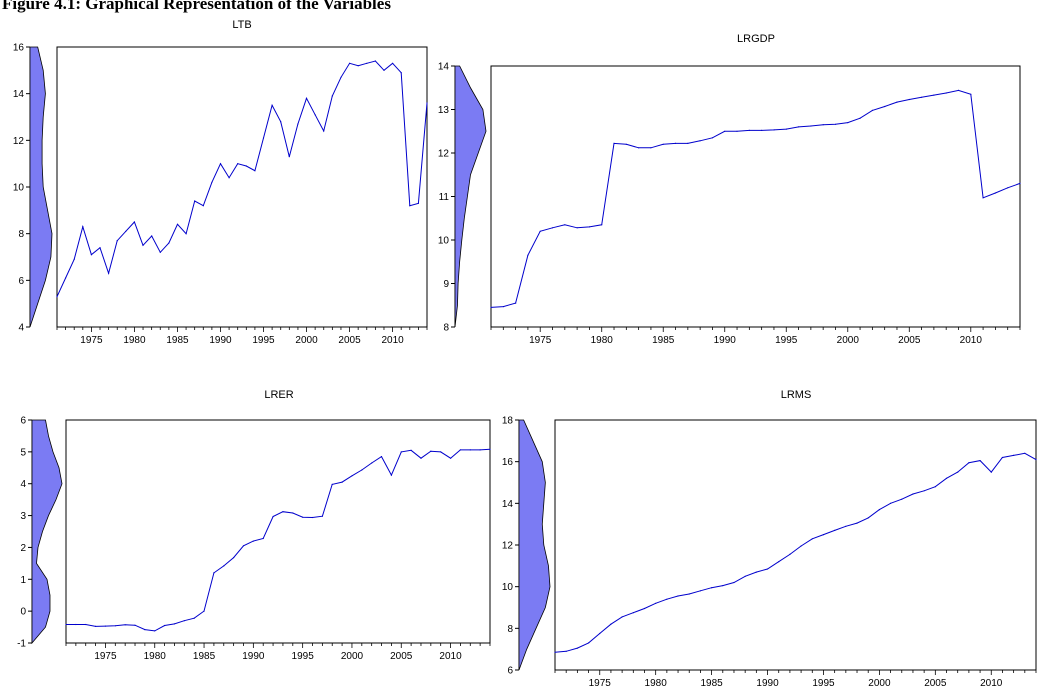 Image resolution: width=1042 pixels, height=691 pixels. What do you see at coordinates (241, 25) in the screenshot?
I see `chart-title: LTB` at bounding box center [241, 25].